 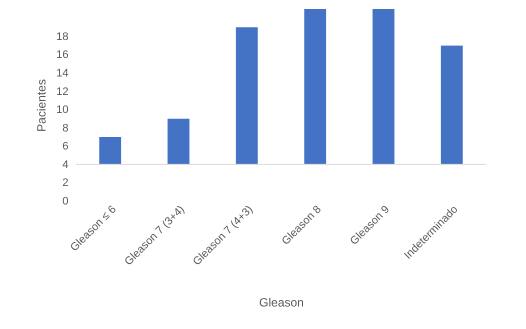 What do you see at coordinates (65, 183) in the screenshot?
I see `y-tick-label: 2` at bounding box center [65, 183].